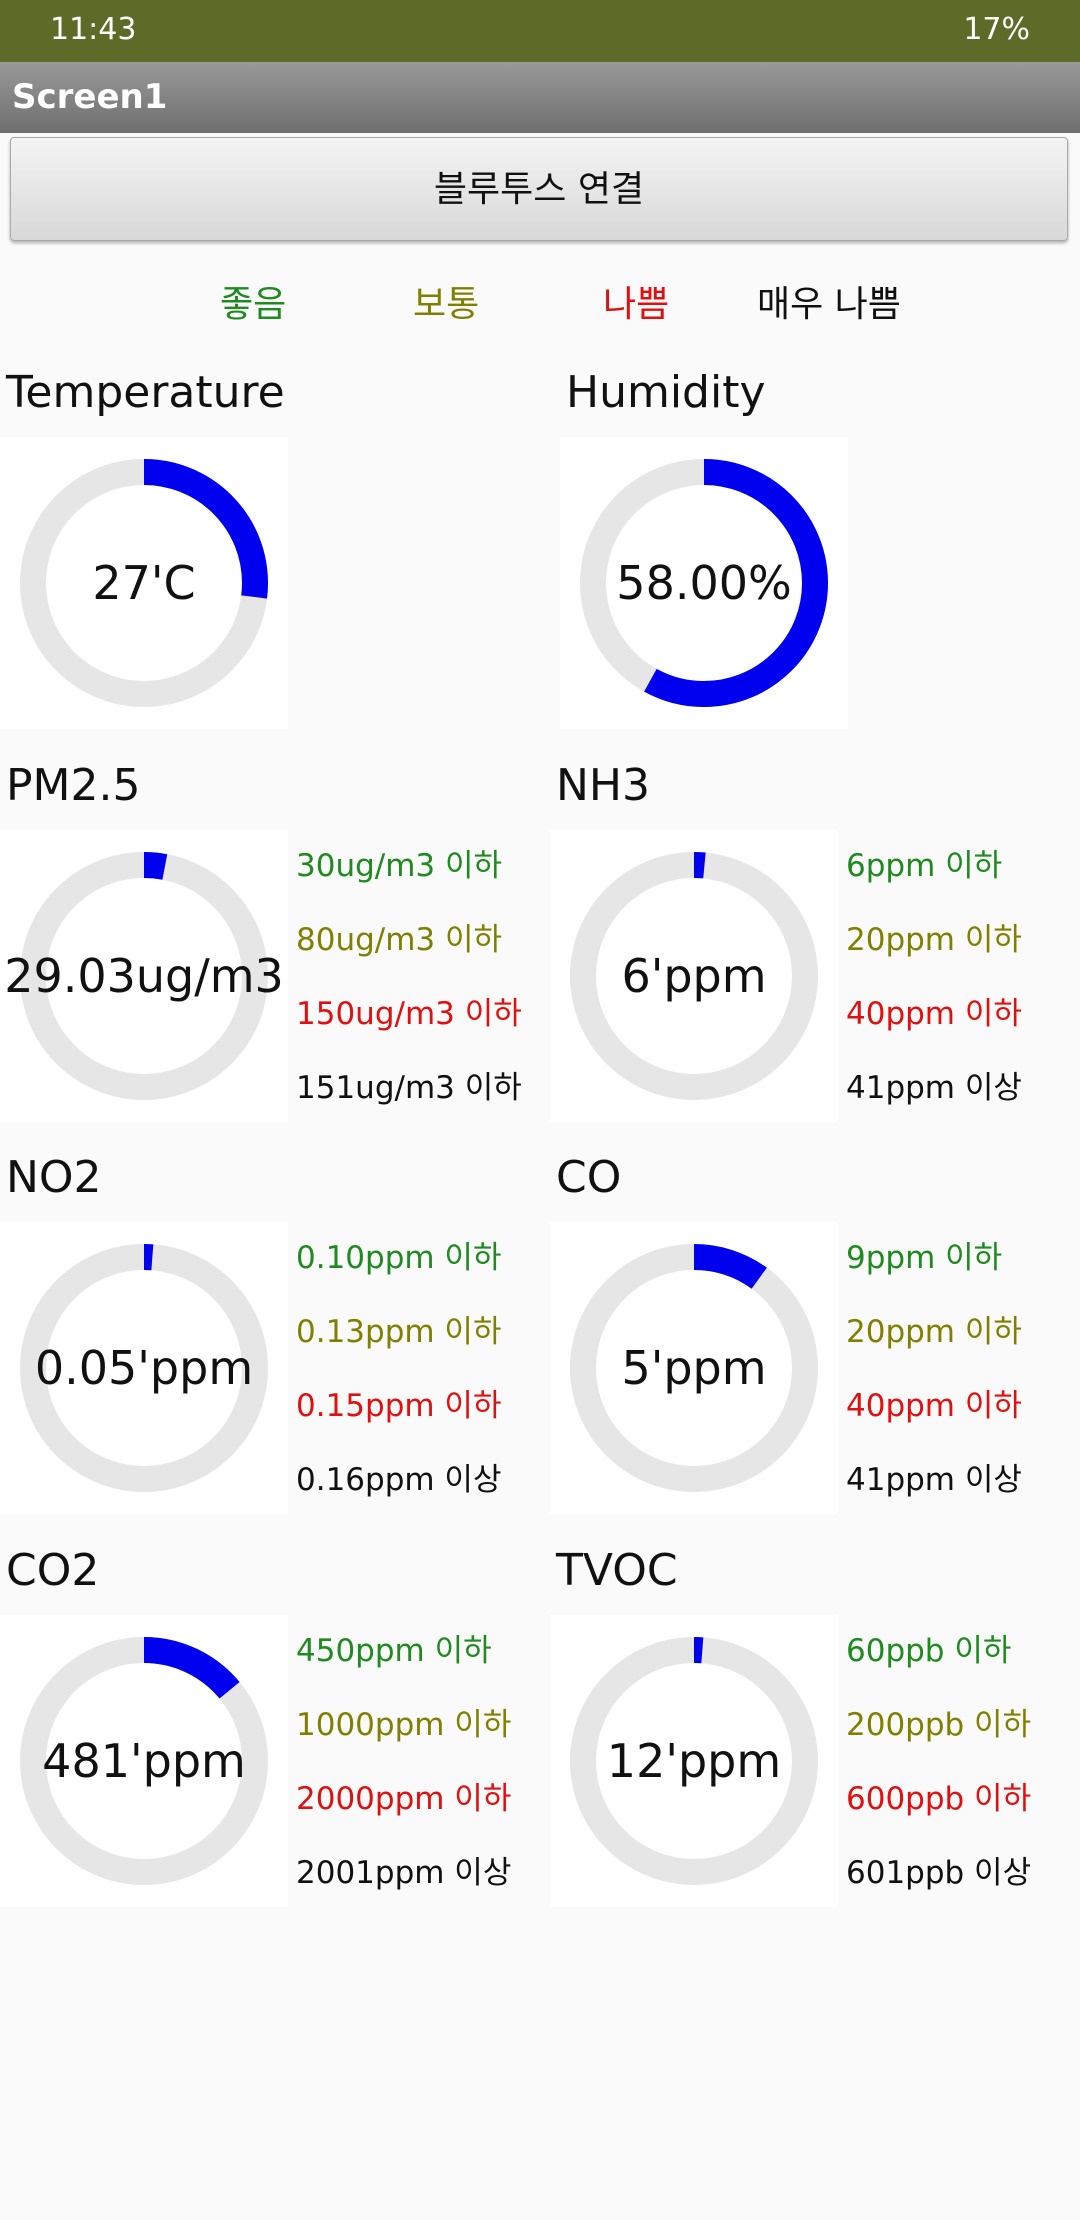  I want to click on gauge-reading: 6'ppm, so click(693, 976).